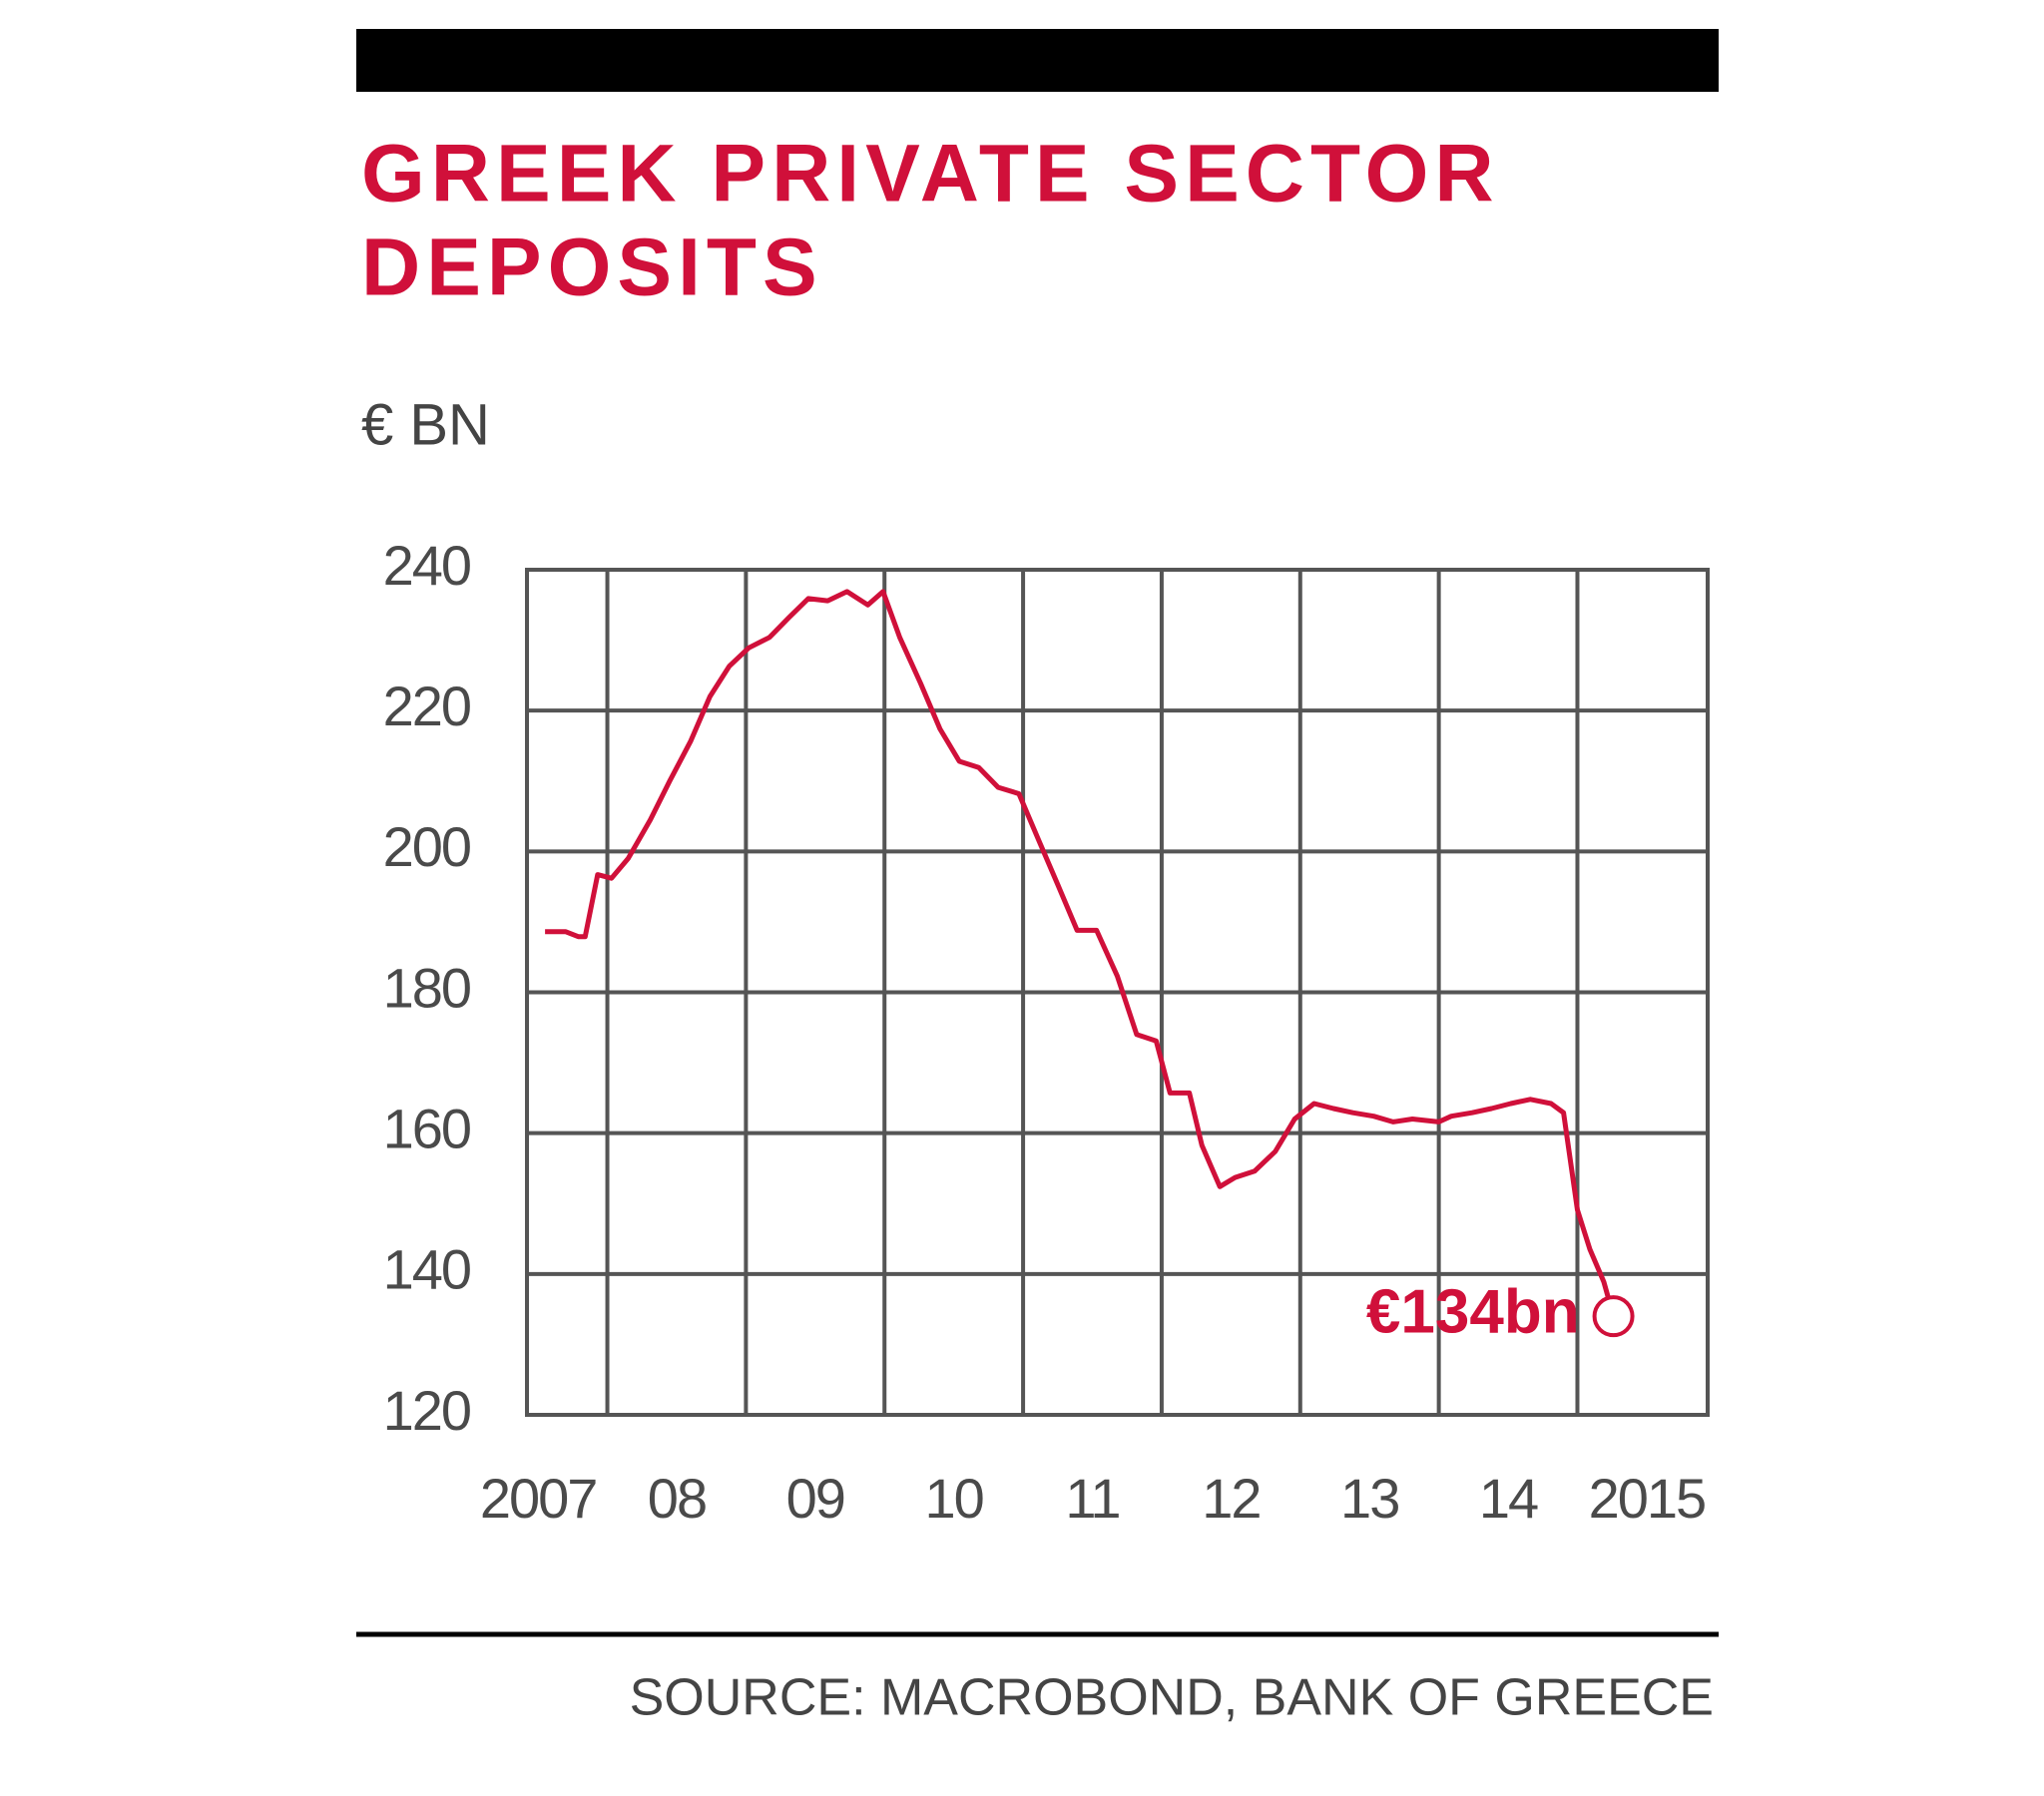  Describe the element at coordinates (426, 705) in the screenshot. I see `y-tick-label: 220` at that location.